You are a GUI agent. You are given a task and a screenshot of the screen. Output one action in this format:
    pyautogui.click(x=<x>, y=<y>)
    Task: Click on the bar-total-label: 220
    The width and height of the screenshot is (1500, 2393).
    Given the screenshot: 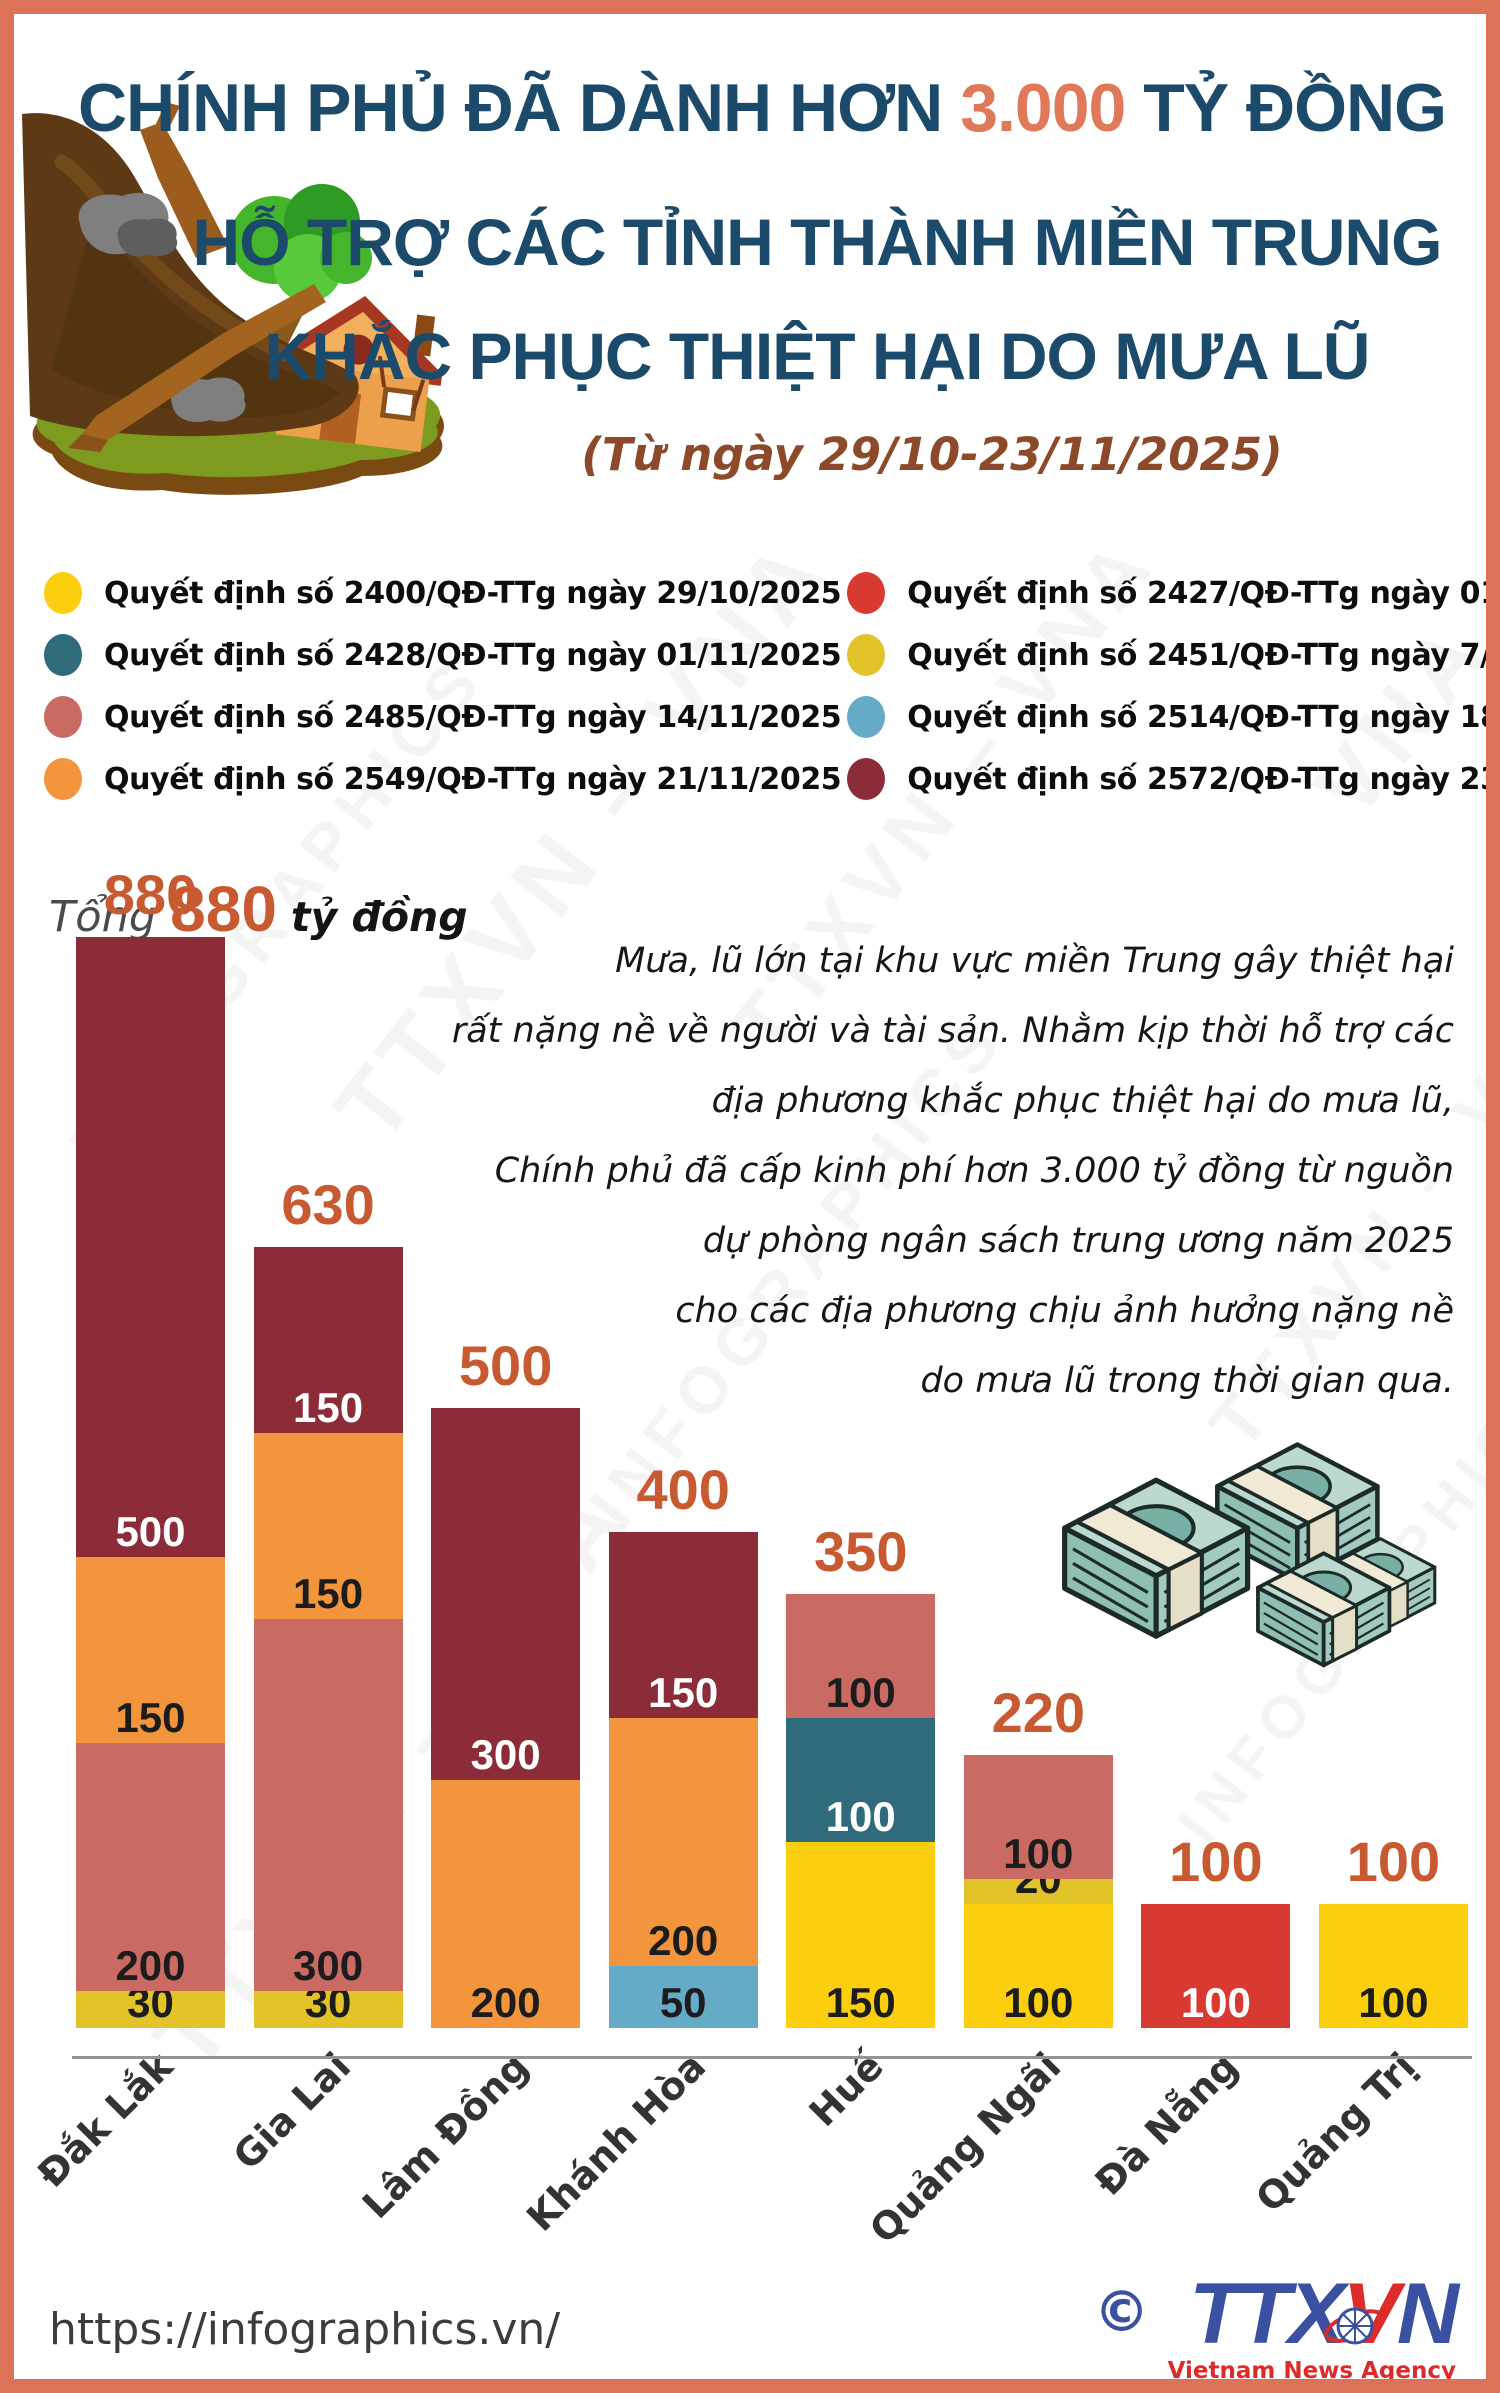 What is the action you would take?
    pyautogui.click(x=1038, y=1712)
    